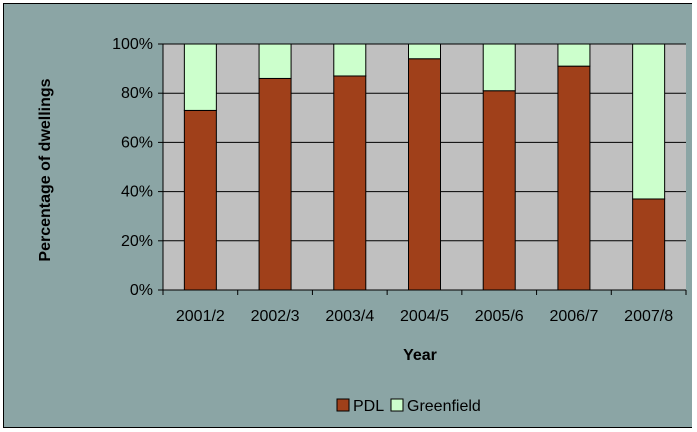  I want to click on y-tick-label: 60%, so click(137, 142).